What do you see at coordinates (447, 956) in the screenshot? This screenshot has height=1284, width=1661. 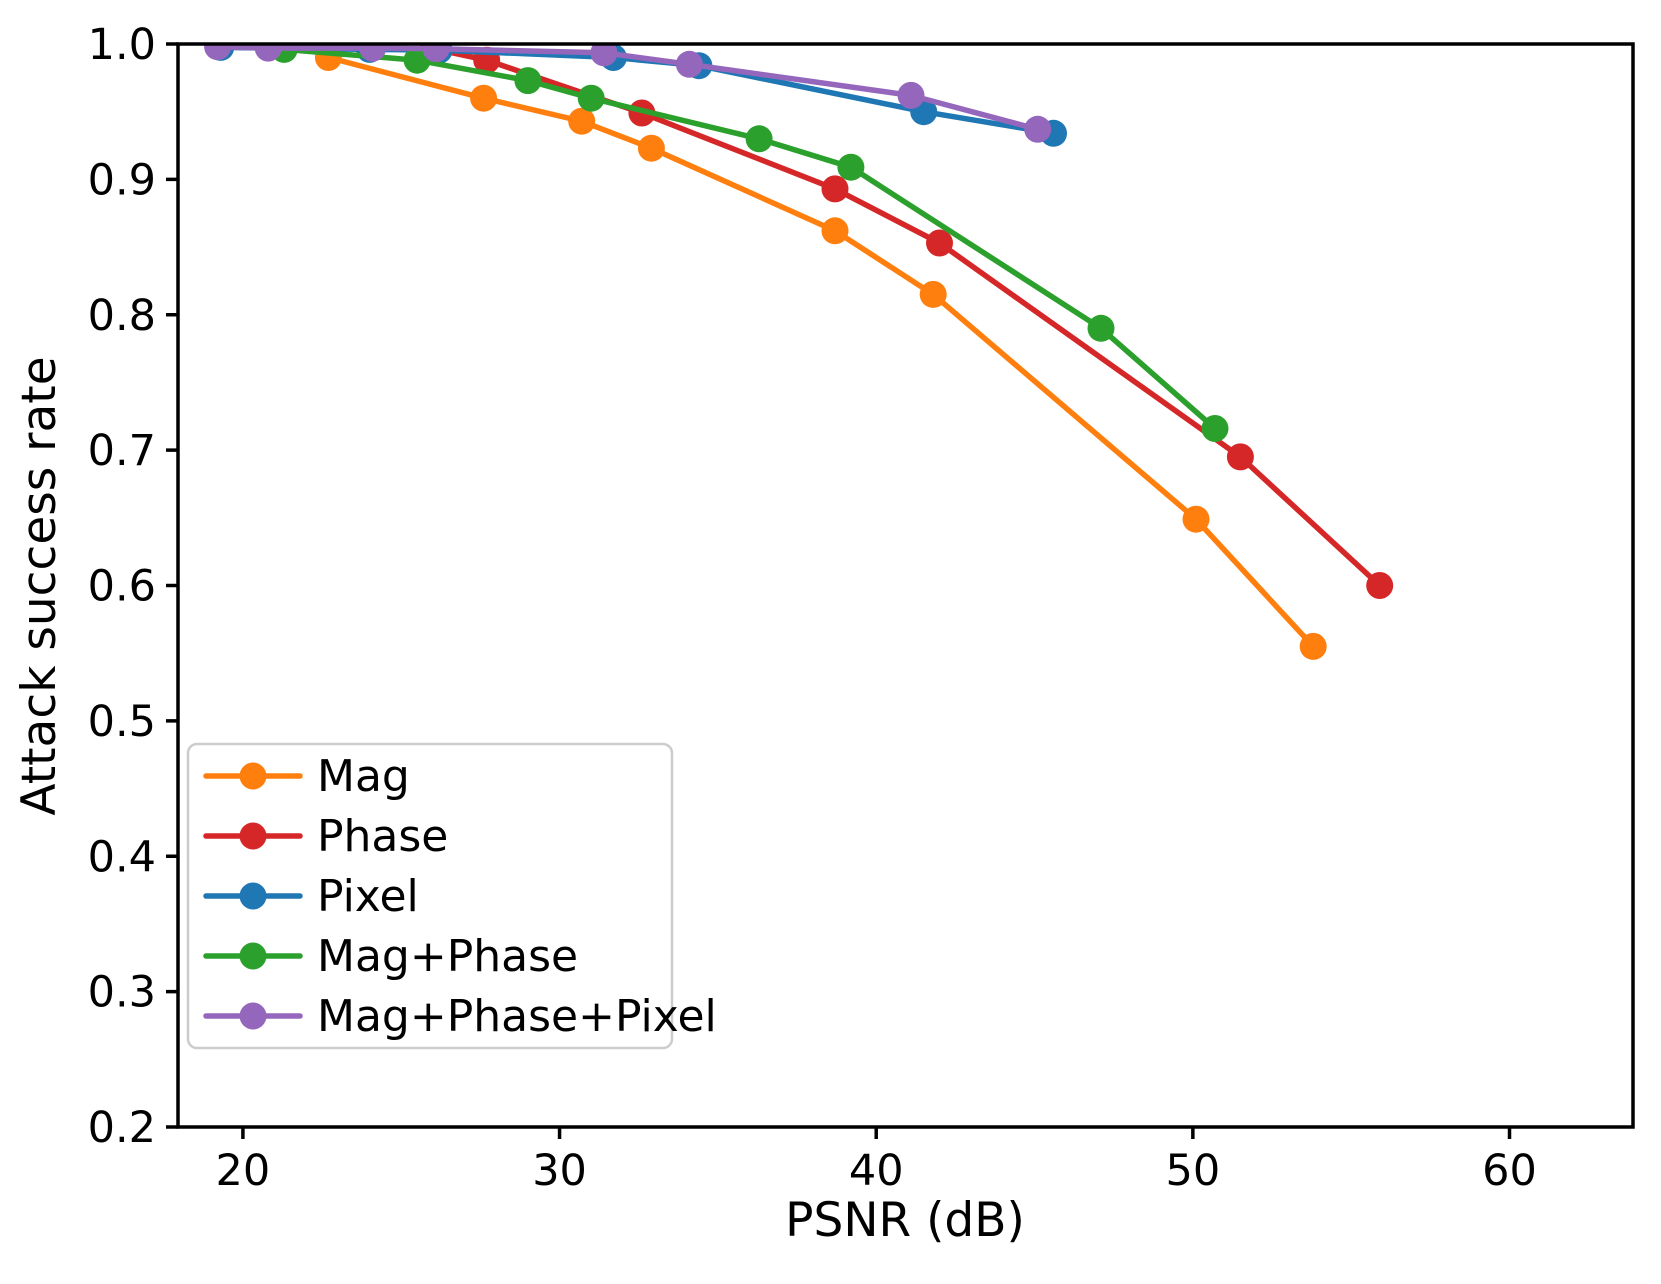 I see `legend-label: Mag+Phase` at bounding box center [447, 956].